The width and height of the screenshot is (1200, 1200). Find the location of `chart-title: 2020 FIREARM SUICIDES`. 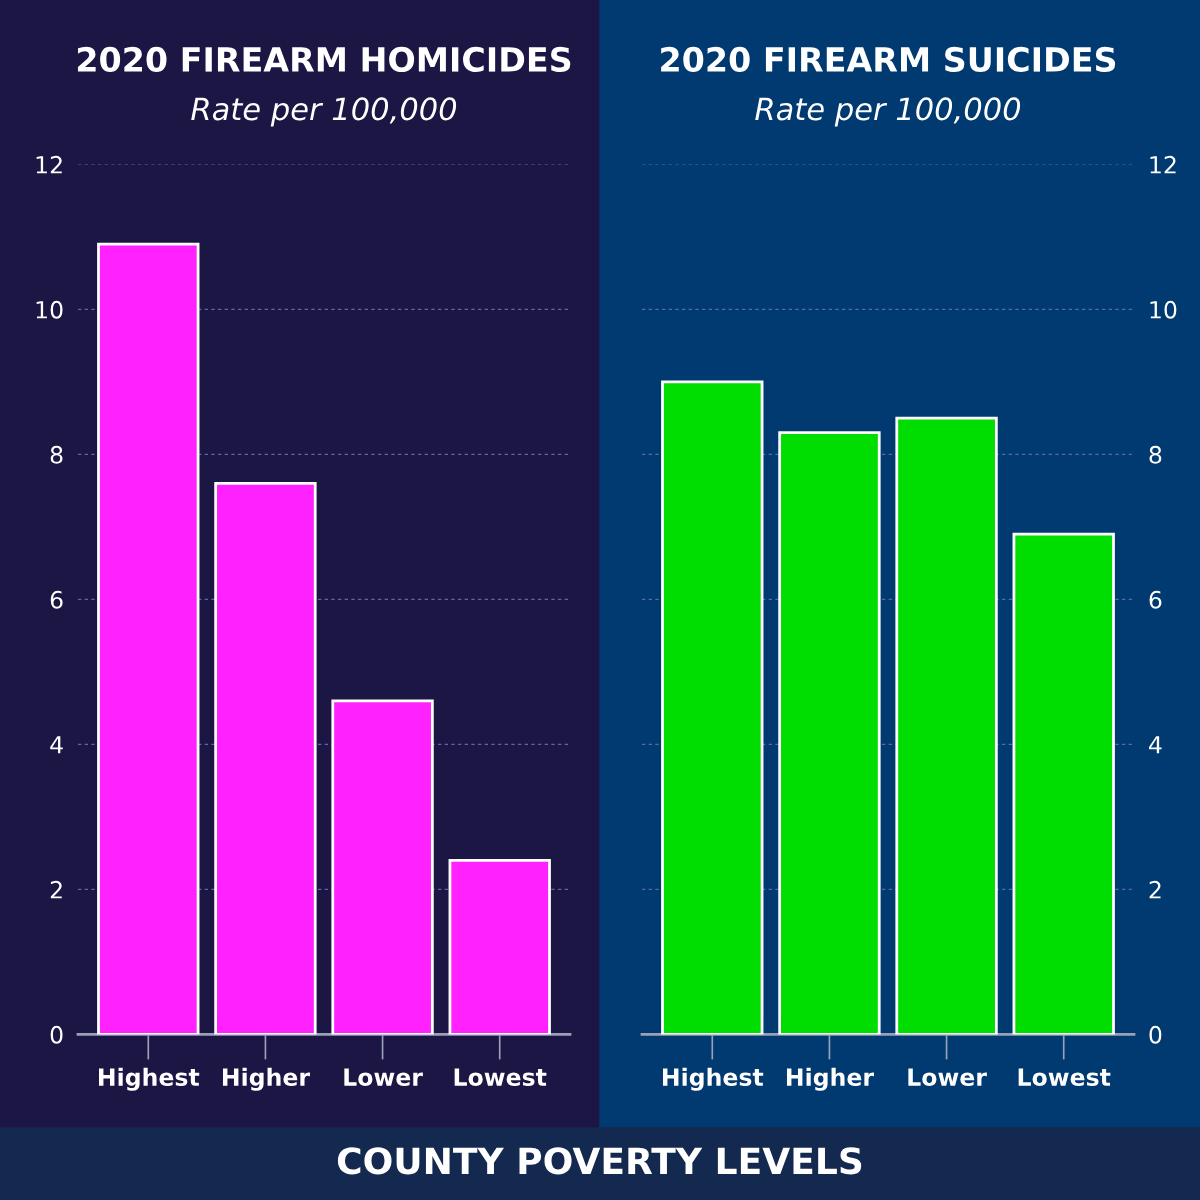

chart-title: 2020 FIREARM SUICIDES is located at coordinates (888, 59).